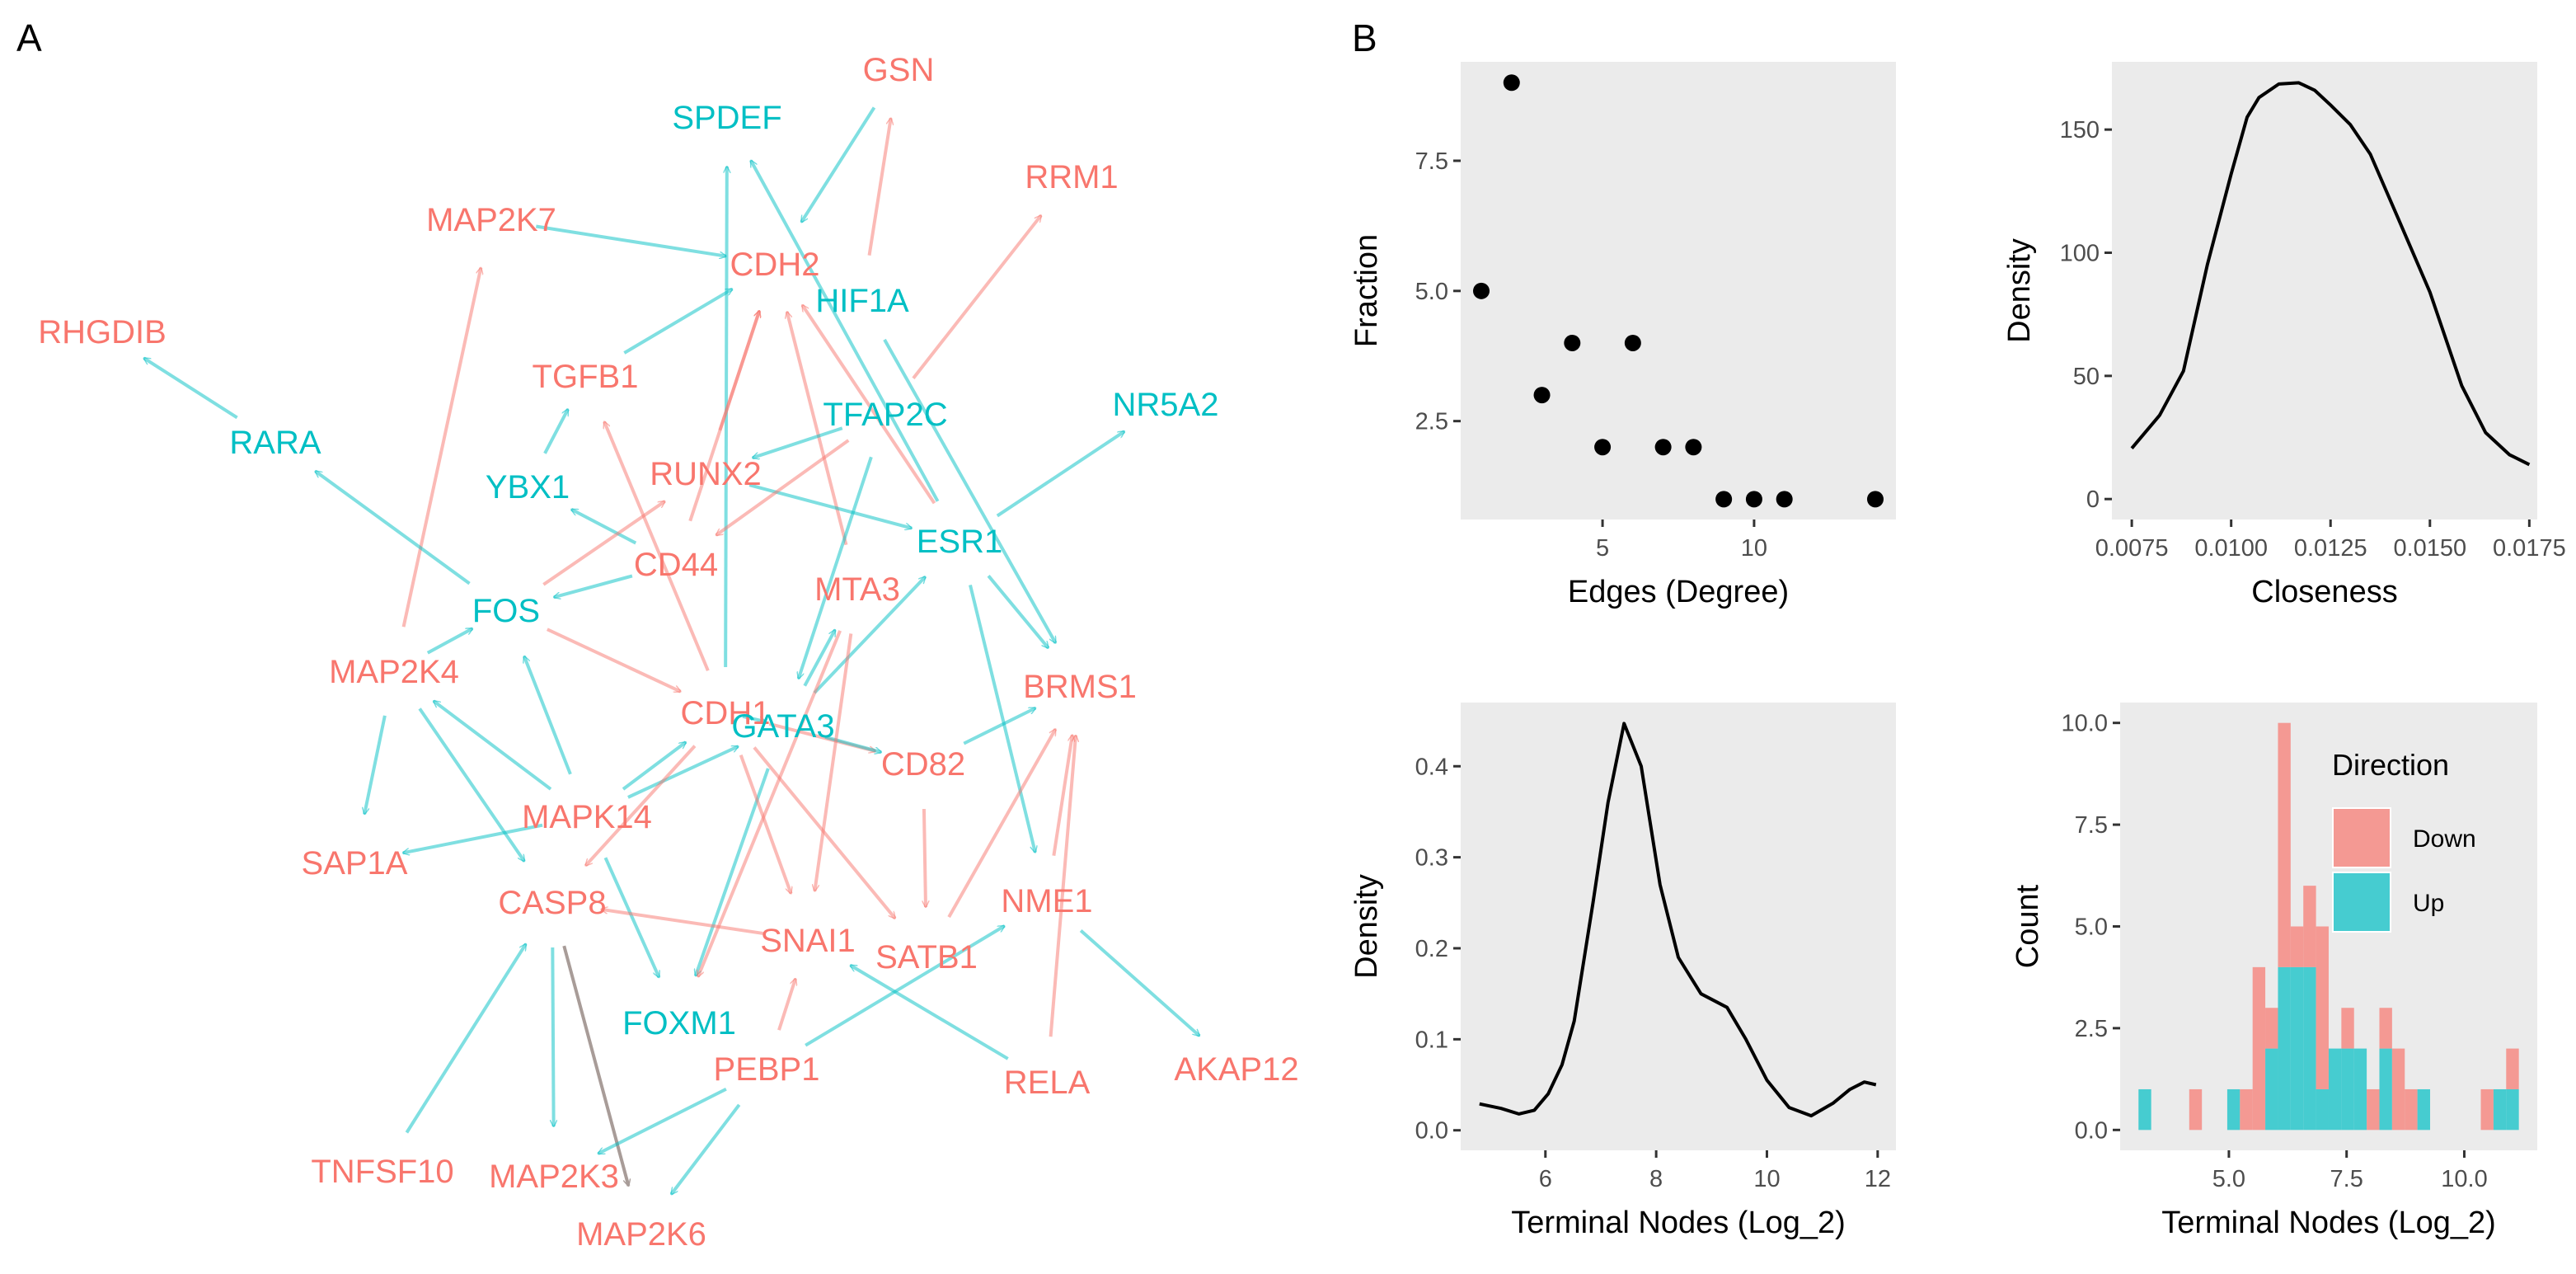 The width and height of the screenshot is (2576, 1274). What do you see at coordinates (927, 957) in the screenshot?
I see `node-satb1: SATB1` at bounding box center [927, 957].